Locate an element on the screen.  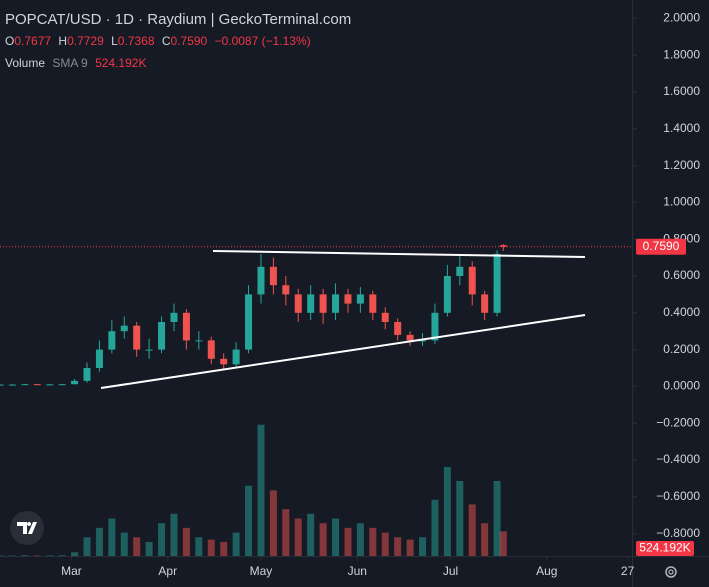
x-tick-label: Jul is located at coordinates (450, 571).